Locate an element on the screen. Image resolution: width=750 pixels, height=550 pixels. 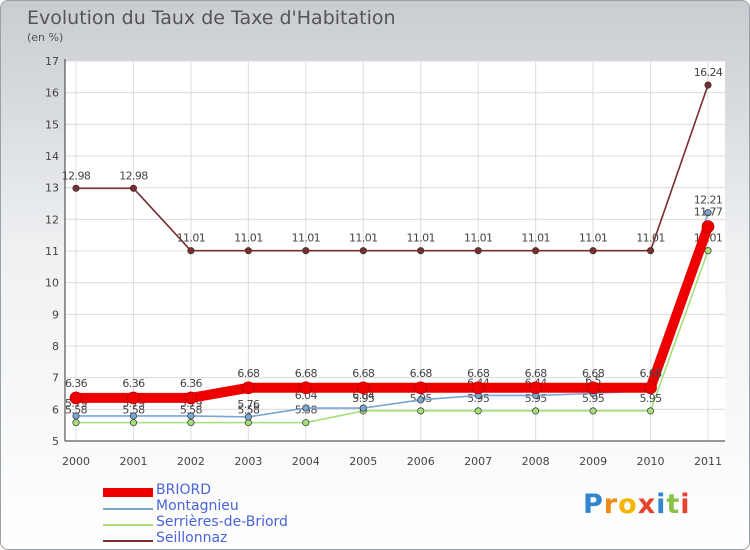
x-tick-label: 2009 is located at coordinates (593, 461).